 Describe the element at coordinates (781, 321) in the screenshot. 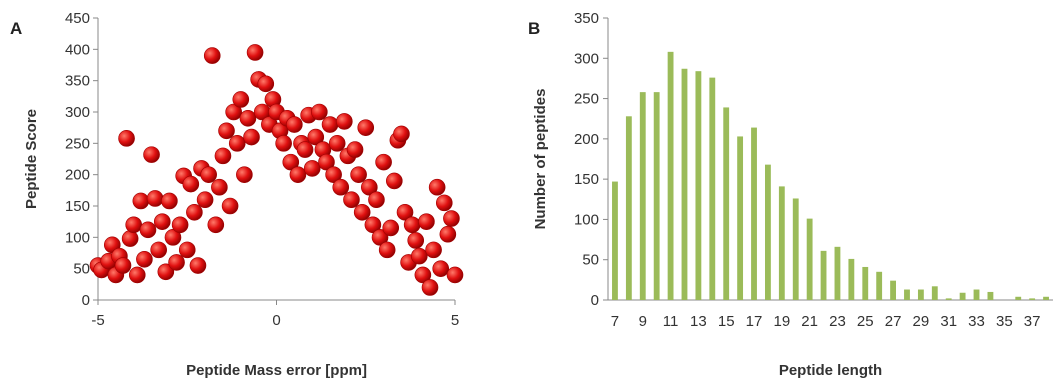

I see `x-tick-label-b: 19` at that location.